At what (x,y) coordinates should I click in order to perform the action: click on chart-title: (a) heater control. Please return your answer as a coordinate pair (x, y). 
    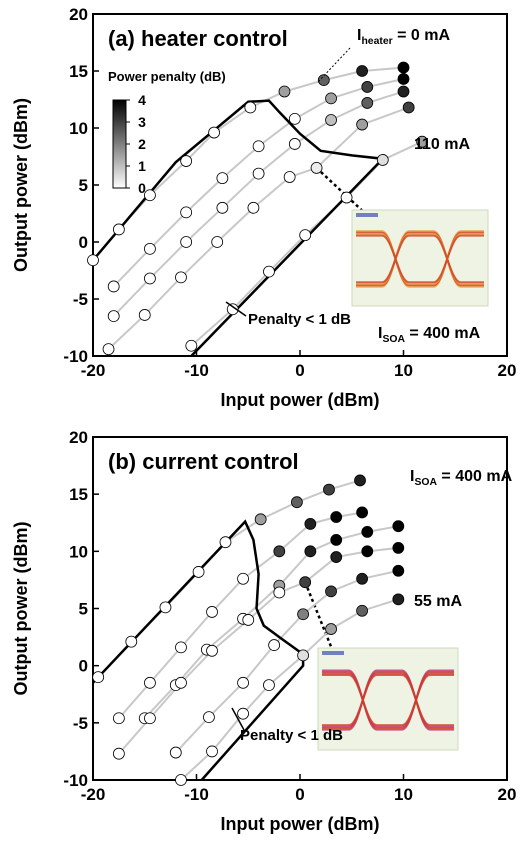
    Looking at the image, I should click on (198, 38).